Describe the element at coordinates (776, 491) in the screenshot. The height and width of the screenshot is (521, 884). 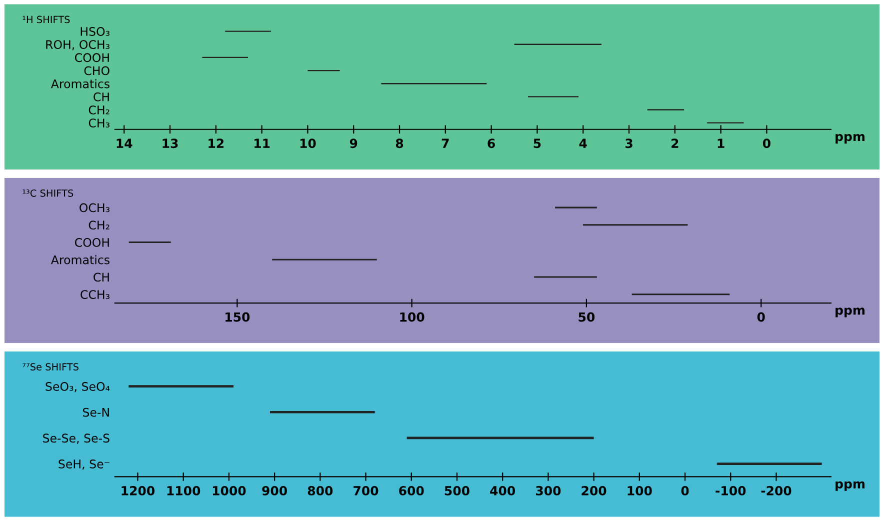
I see `x-tick-label: -200` at that location.